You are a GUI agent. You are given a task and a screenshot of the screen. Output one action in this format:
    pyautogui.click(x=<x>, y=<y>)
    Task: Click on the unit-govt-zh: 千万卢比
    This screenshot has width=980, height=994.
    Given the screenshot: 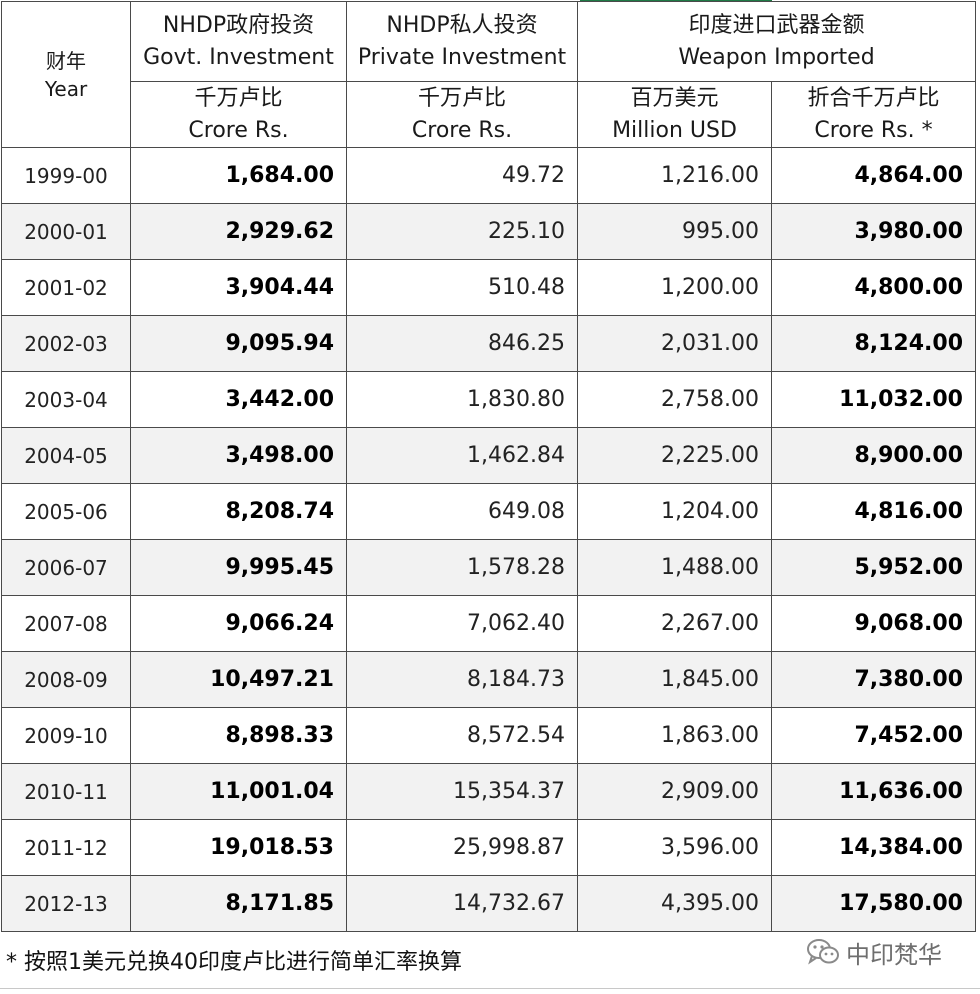 What is the action you would take?
    pyautogui.click(x=238, y=98)
    